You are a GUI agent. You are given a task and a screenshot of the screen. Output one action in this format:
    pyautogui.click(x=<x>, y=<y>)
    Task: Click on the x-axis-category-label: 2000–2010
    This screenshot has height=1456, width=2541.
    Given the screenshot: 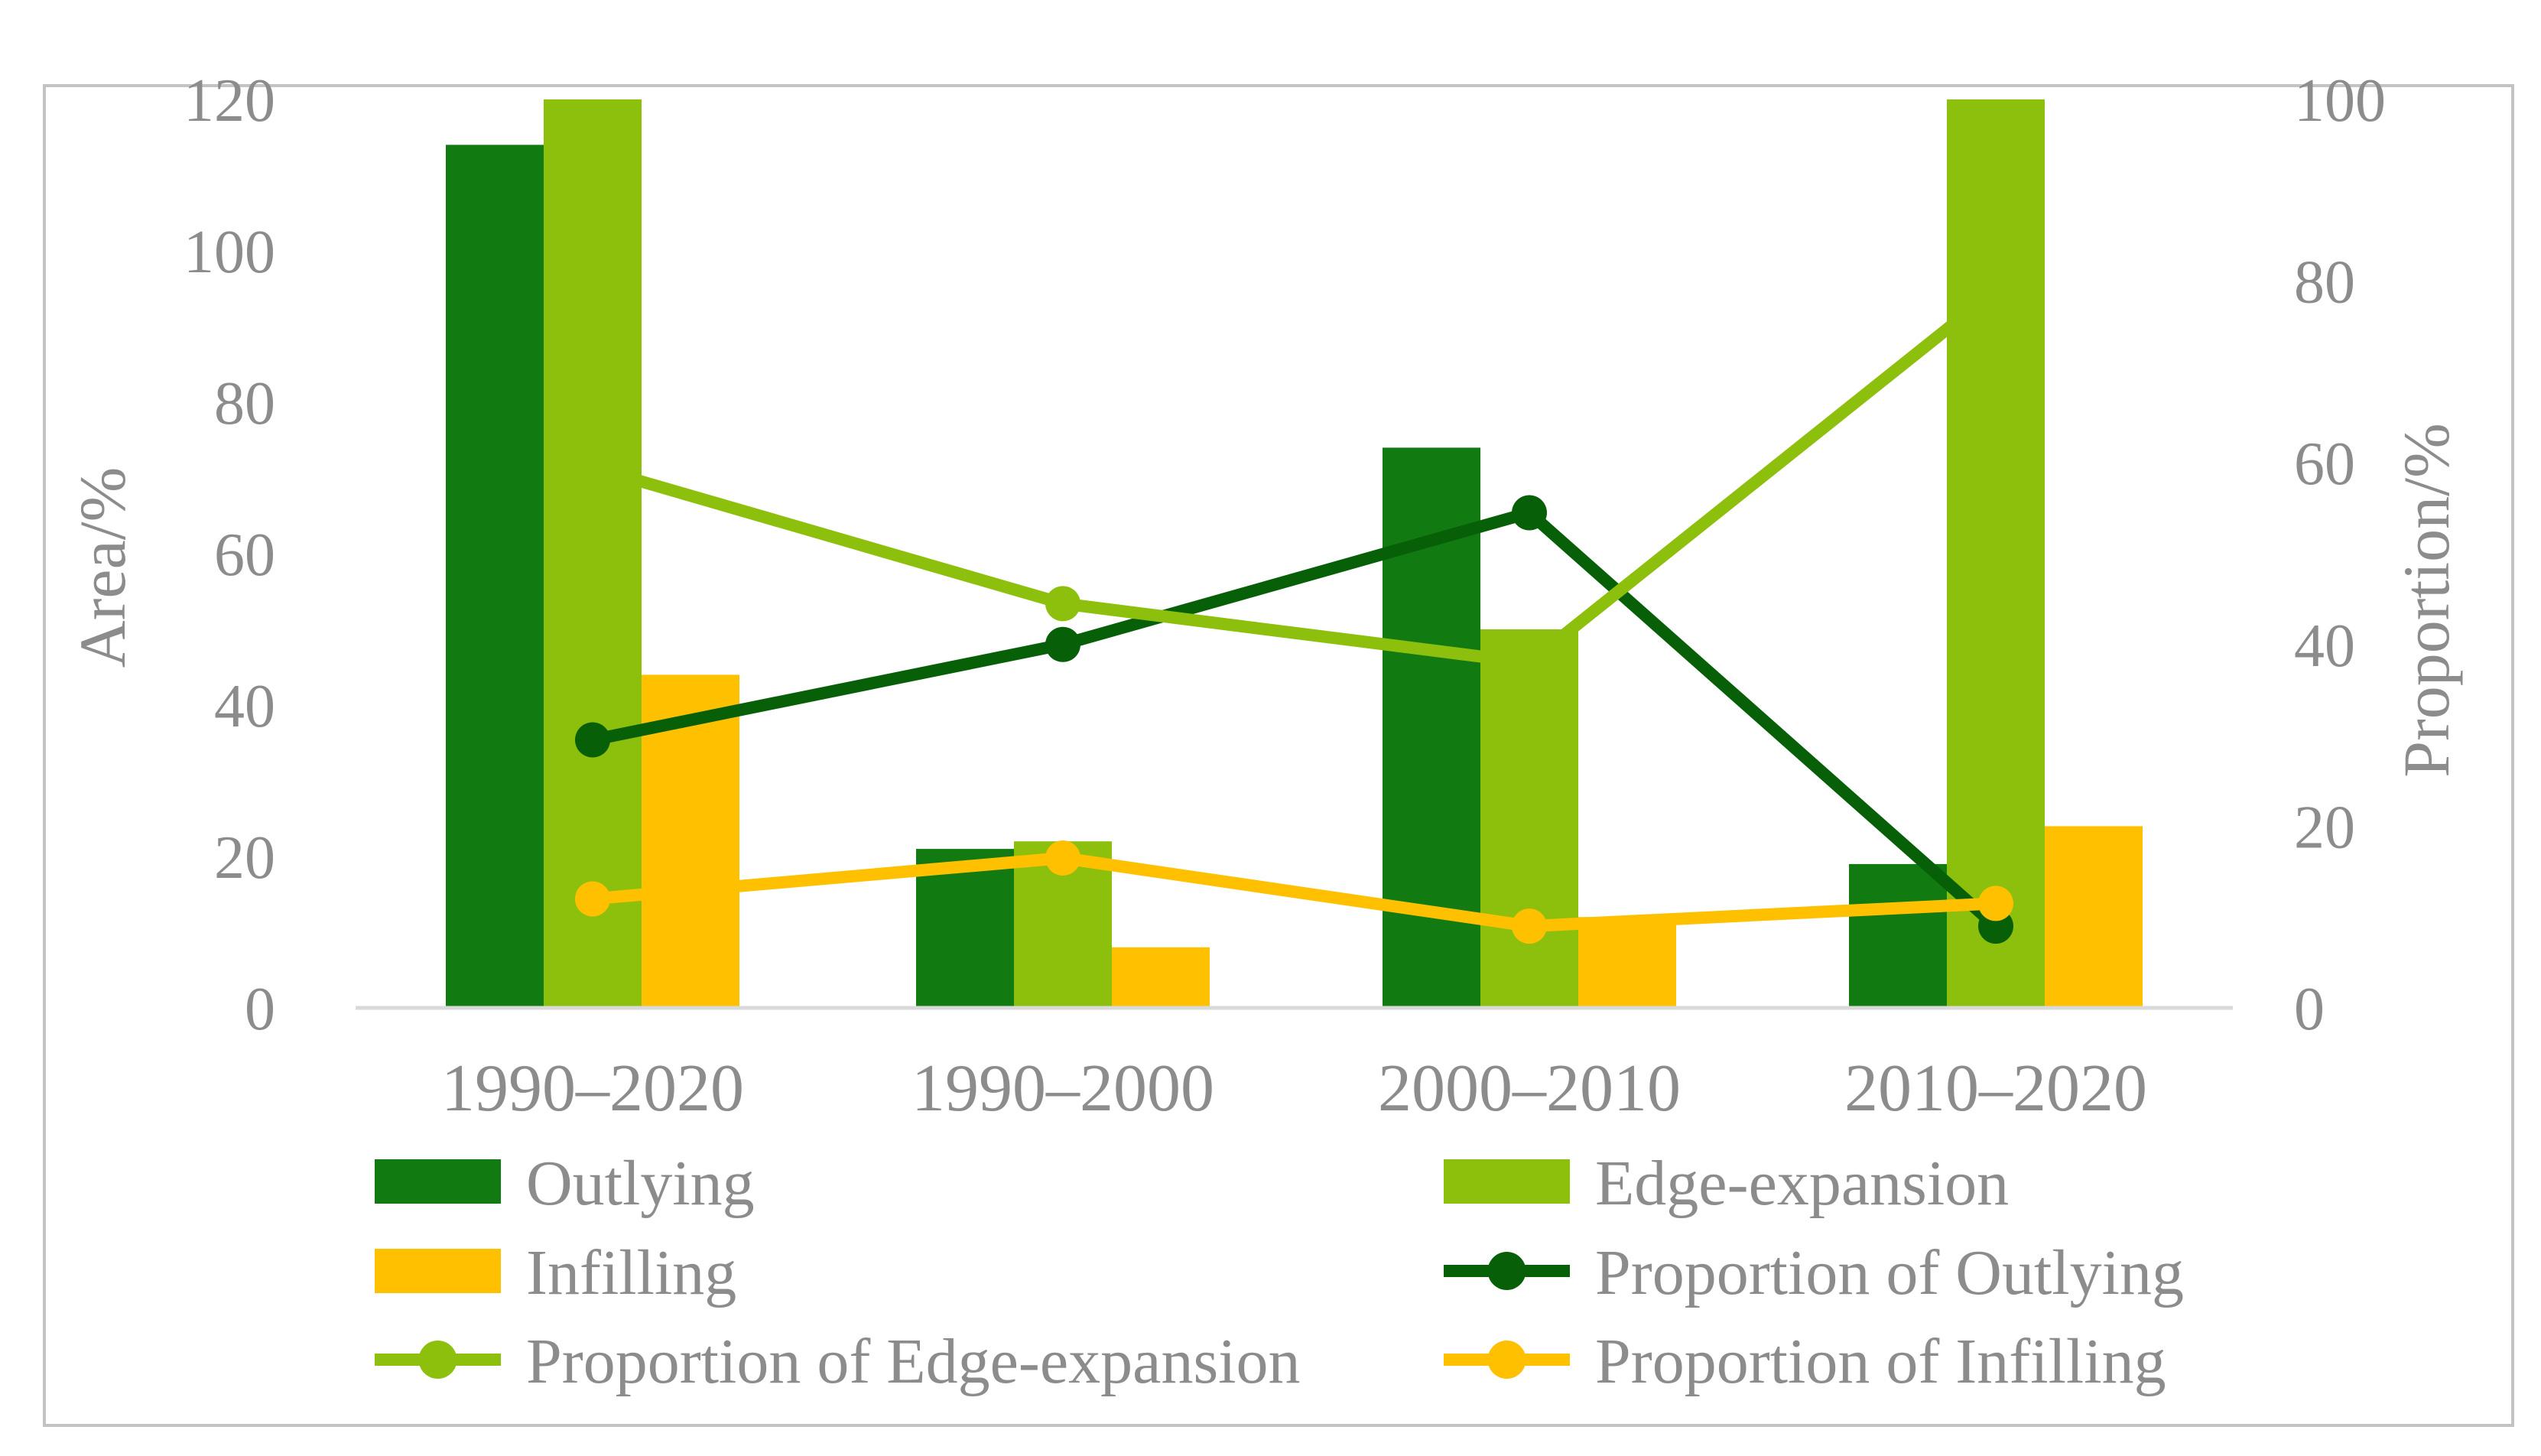 What is the action you would take?
    pyautogui.click(x=1530, y=1088)
    